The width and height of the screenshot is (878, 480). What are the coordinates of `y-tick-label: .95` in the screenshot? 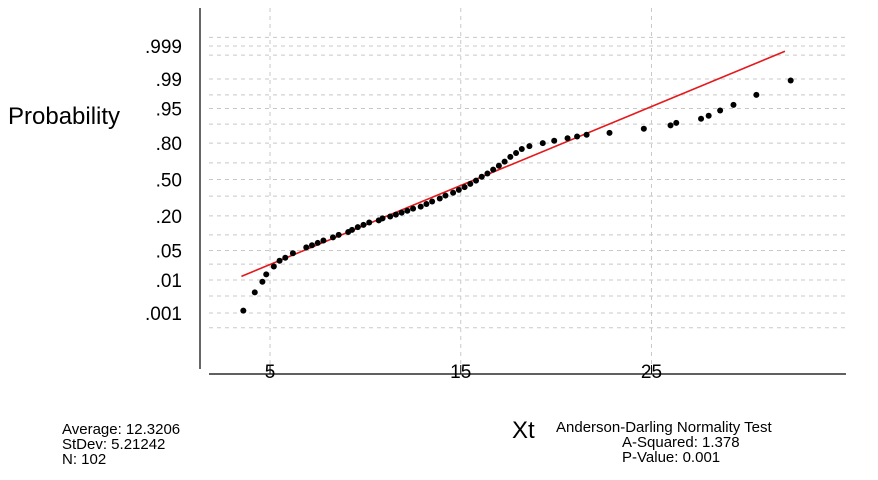 It's located at (169, 109).